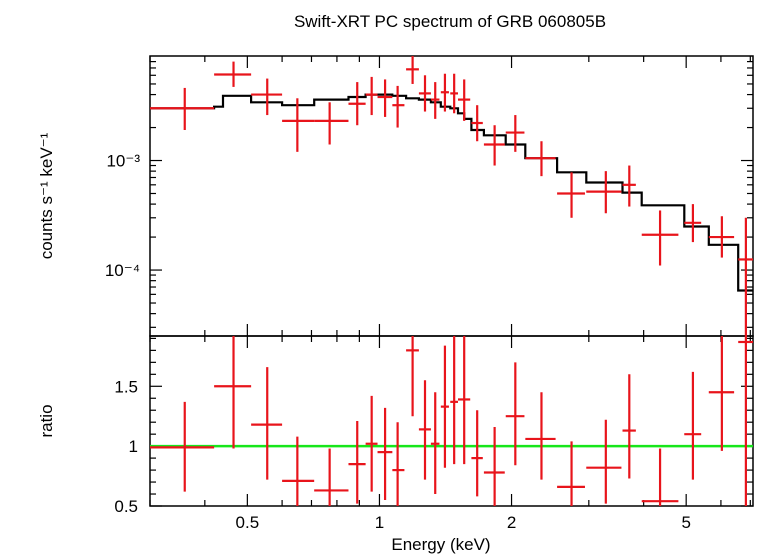  I want to click on ratio-y-tick-label: 0.5, so click(126, 506).